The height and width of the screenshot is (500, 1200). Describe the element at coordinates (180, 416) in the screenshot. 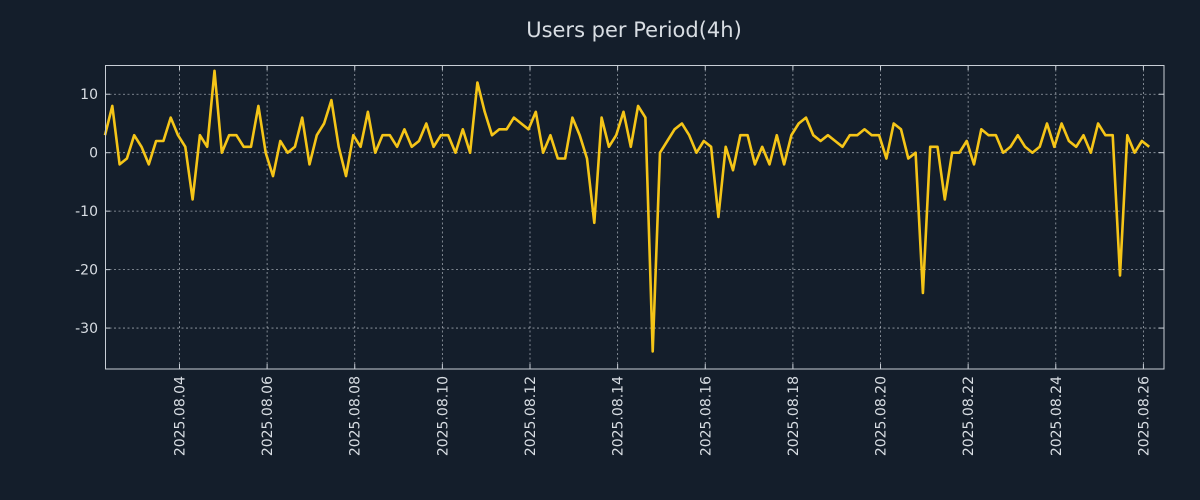

I see `x-tick-label: 2025.08.04` at that location.